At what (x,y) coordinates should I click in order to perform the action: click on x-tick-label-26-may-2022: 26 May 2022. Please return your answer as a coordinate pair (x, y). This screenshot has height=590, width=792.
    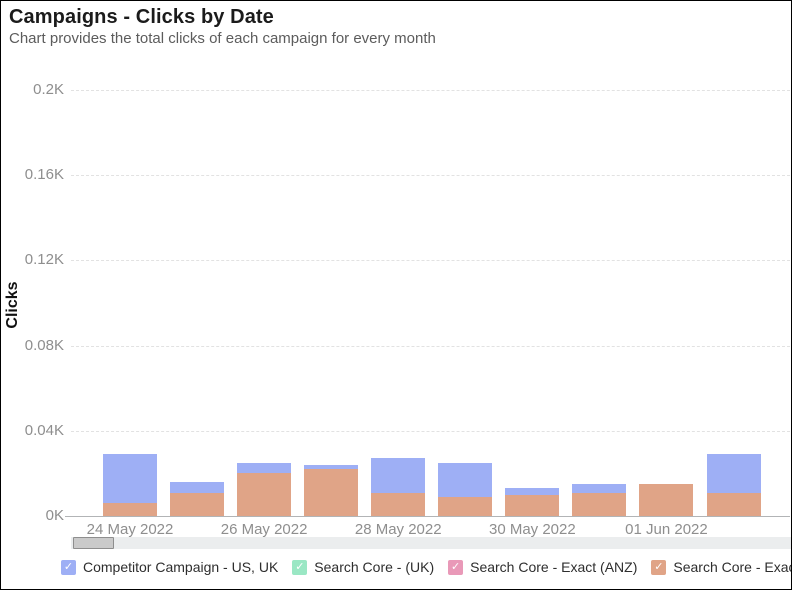
    Looking at the image, I should click on (264, 529).